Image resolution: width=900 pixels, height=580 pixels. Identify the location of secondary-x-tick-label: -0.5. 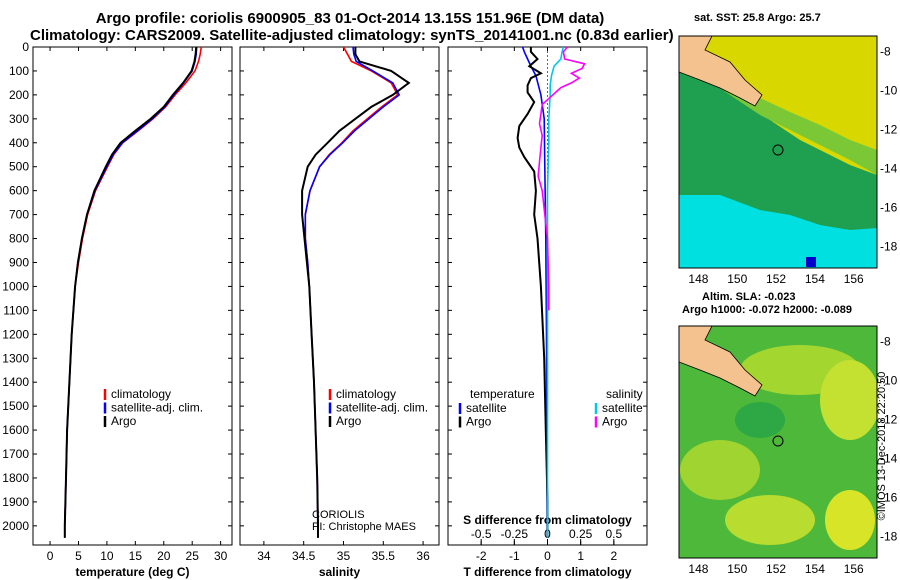
(481, 534).